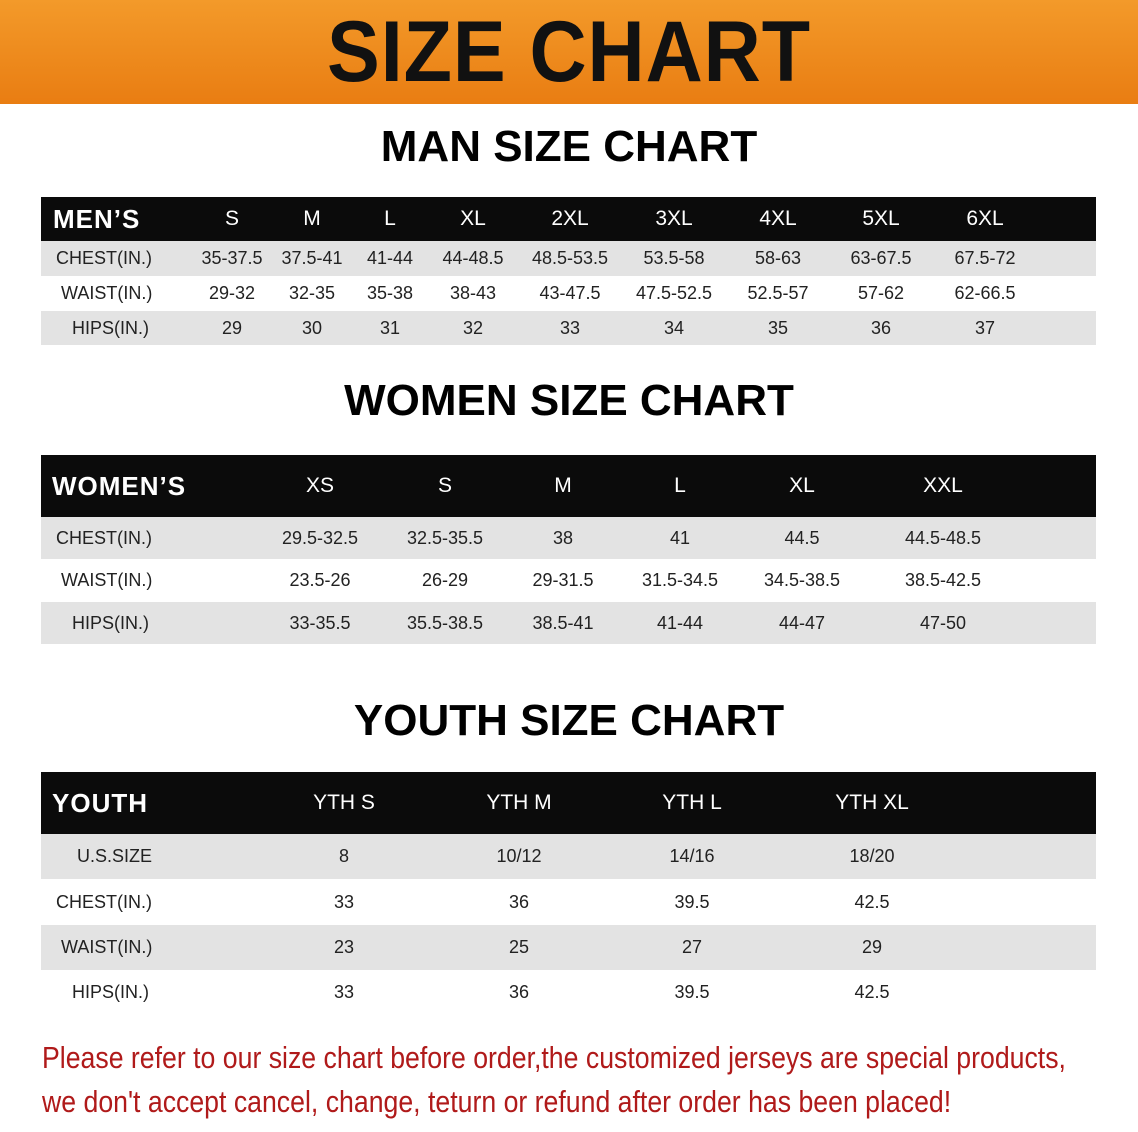  Describe the element at coordinates (563, 622) in the screenshot. I see `table-cell: 38.5-41` at that location.